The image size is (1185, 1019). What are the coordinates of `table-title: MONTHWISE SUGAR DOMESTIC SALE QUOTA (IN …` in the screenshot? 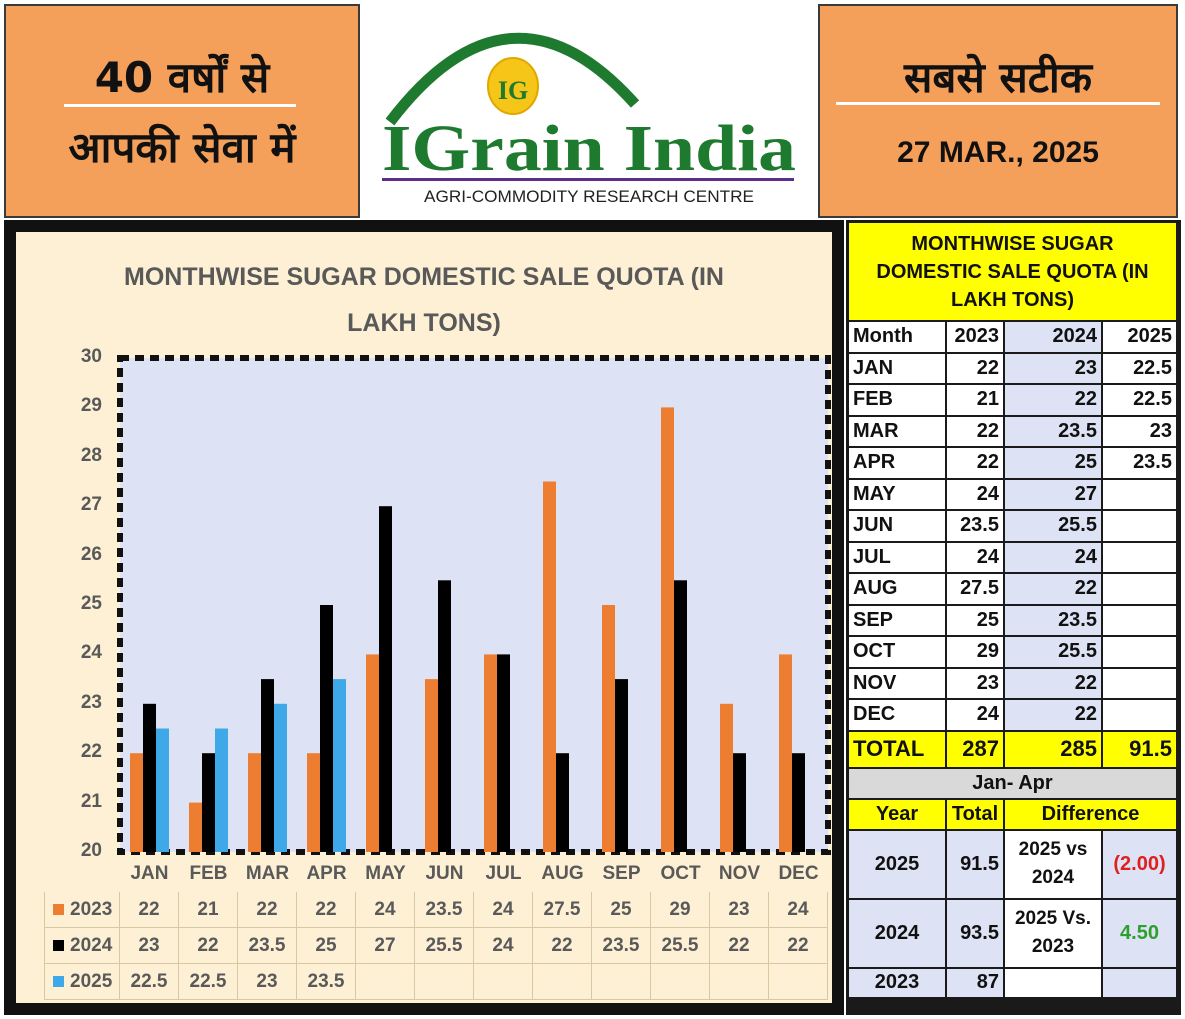 It's located at (1012, 271).